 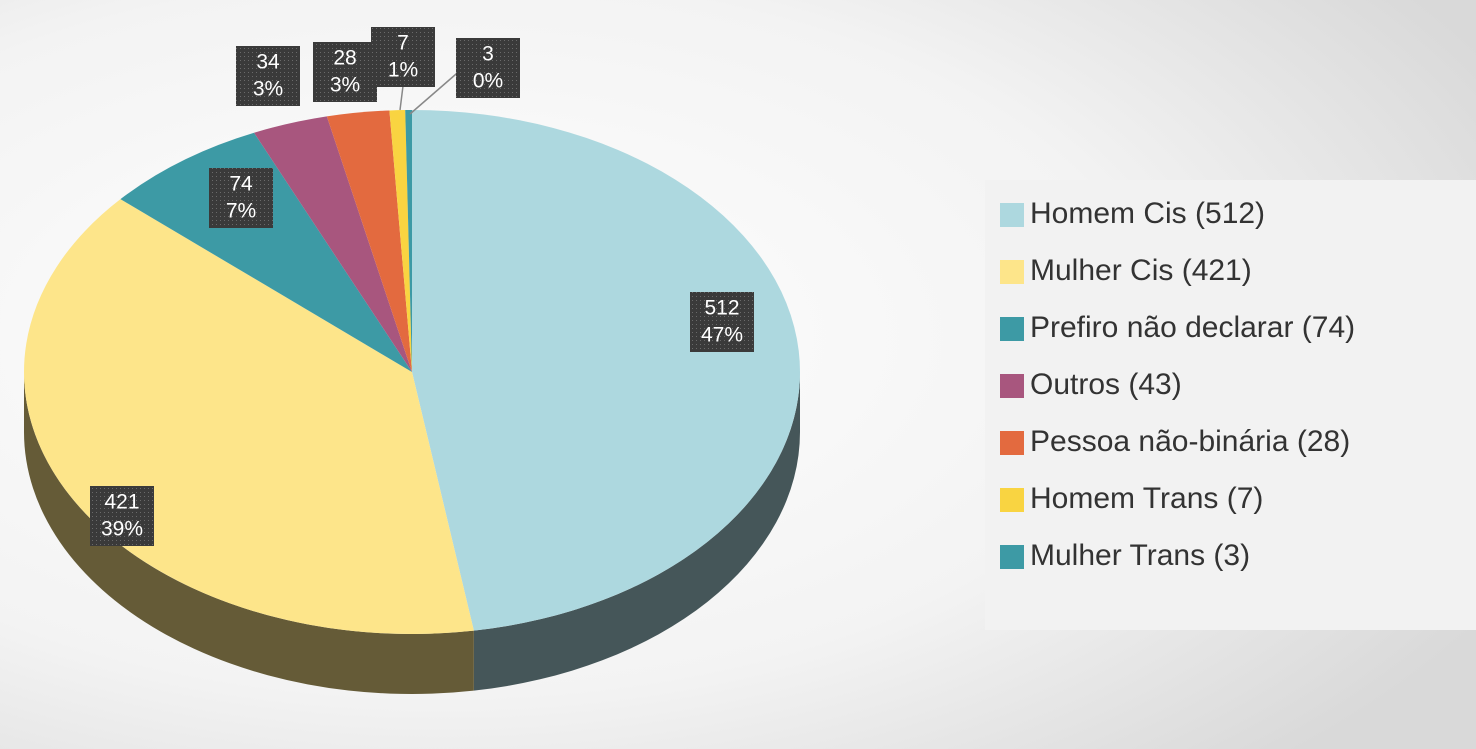 I want to click on data-label-value: 28, so click(x=344, y=58).